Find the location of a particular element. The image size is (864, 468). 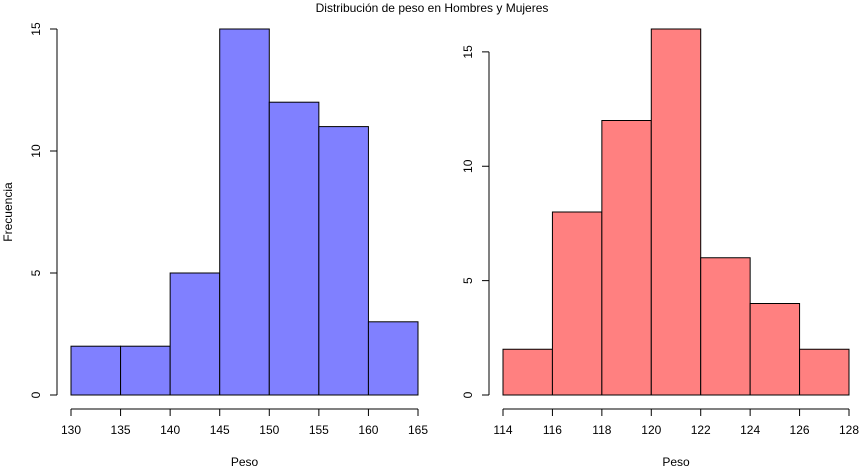

x-tick-label: 140 is located at coordinates (170, 430).